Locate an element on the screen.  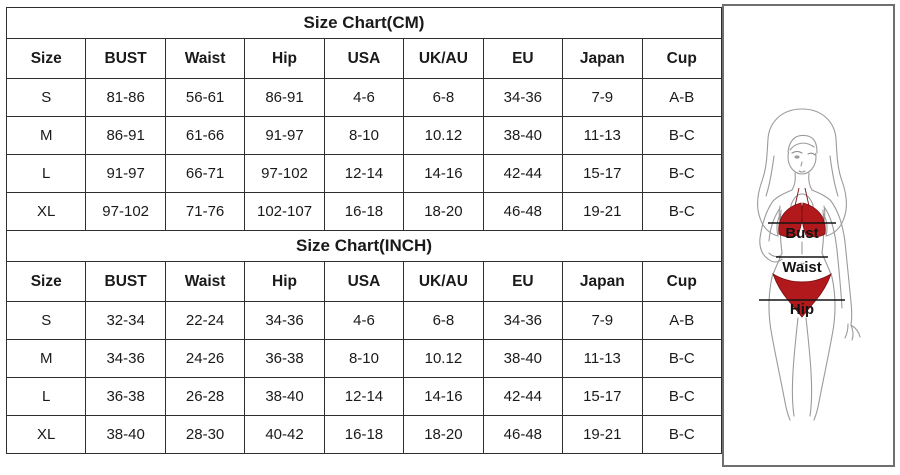
table-row: L 91-97 66-71 97-102 12-14 14-16 42-44 15-17 B-C is located at coordinates (363, 173).